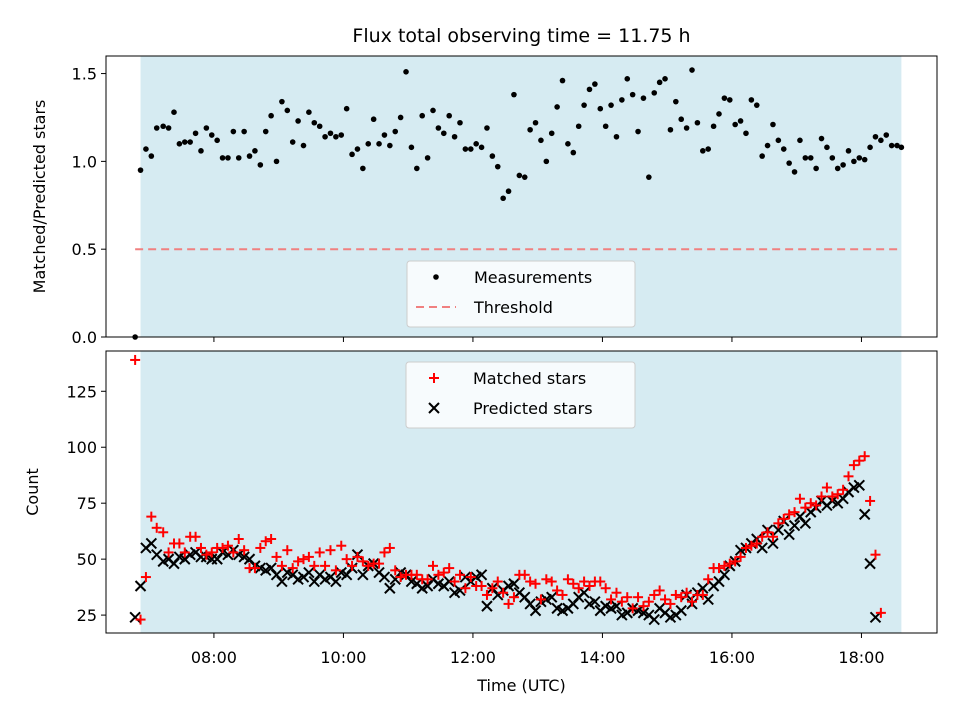 The image size is (960, 720). I want to click on chart-title: Flux total observing time = 11.75 h, so click(521, 36).